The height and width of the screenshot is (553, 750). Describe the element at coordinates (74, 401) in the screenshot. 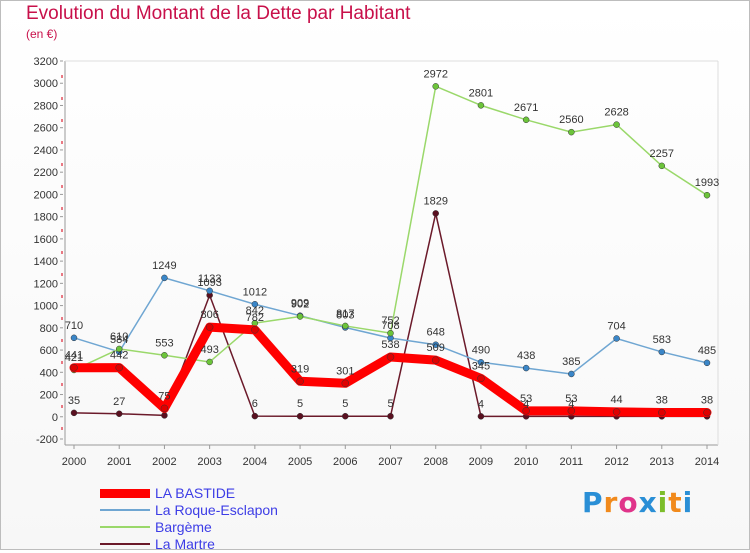

I see `data-label: 35` at that location.